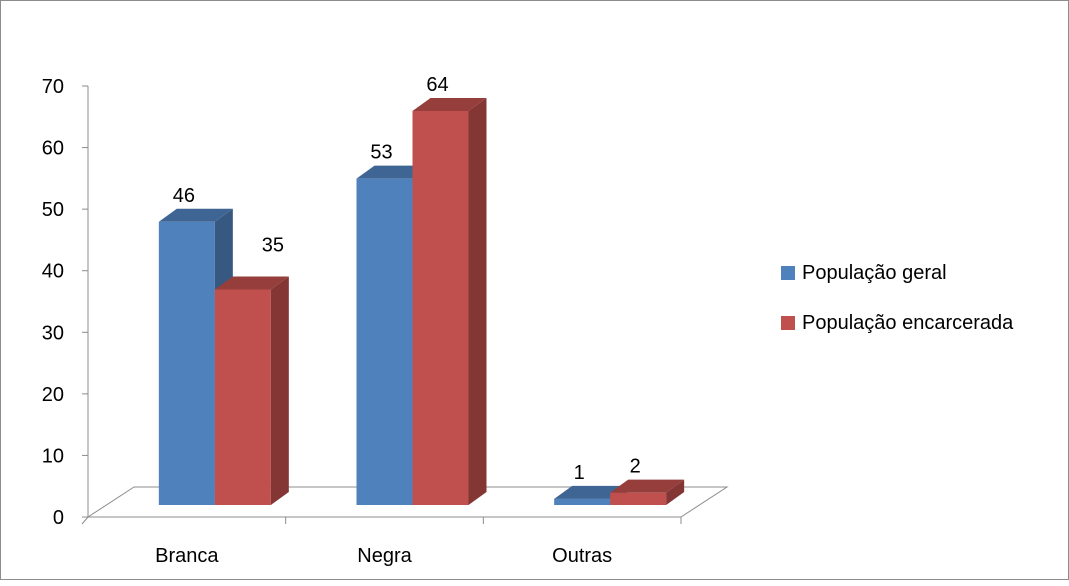 The image size is (1069, 586). What do you see at coordinates (279, 390) in the screenshot?
I see `bar-0-1-side` at bounding box center [279, 390].